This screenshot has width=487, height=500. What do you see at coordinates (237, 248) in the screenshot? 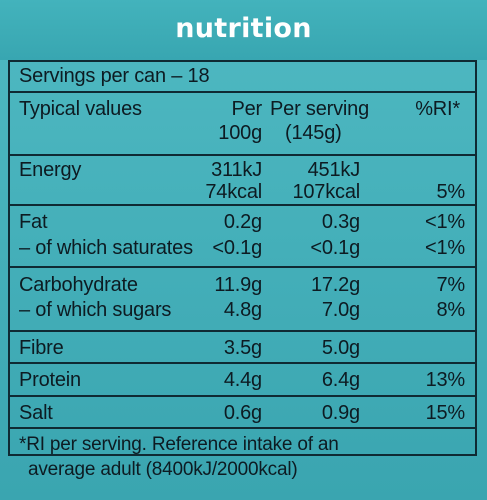
I see `saturates-per100: <0.1g` at bounding box center [237, 248].